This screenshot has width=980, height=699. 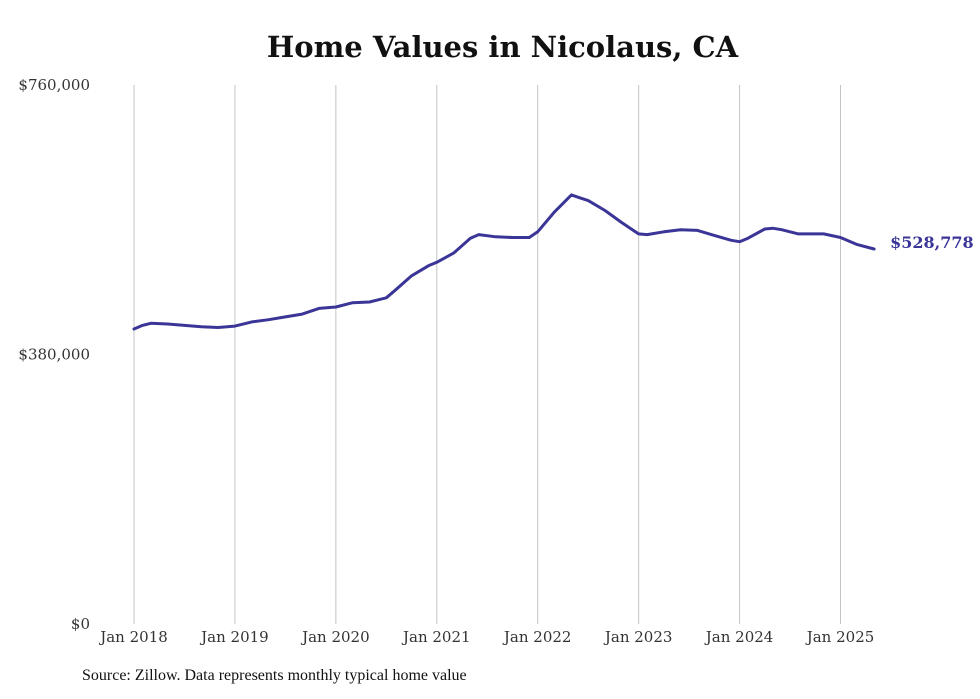 I want to click on x-tick-label: Jan 2025, so click(x=840, y=637).